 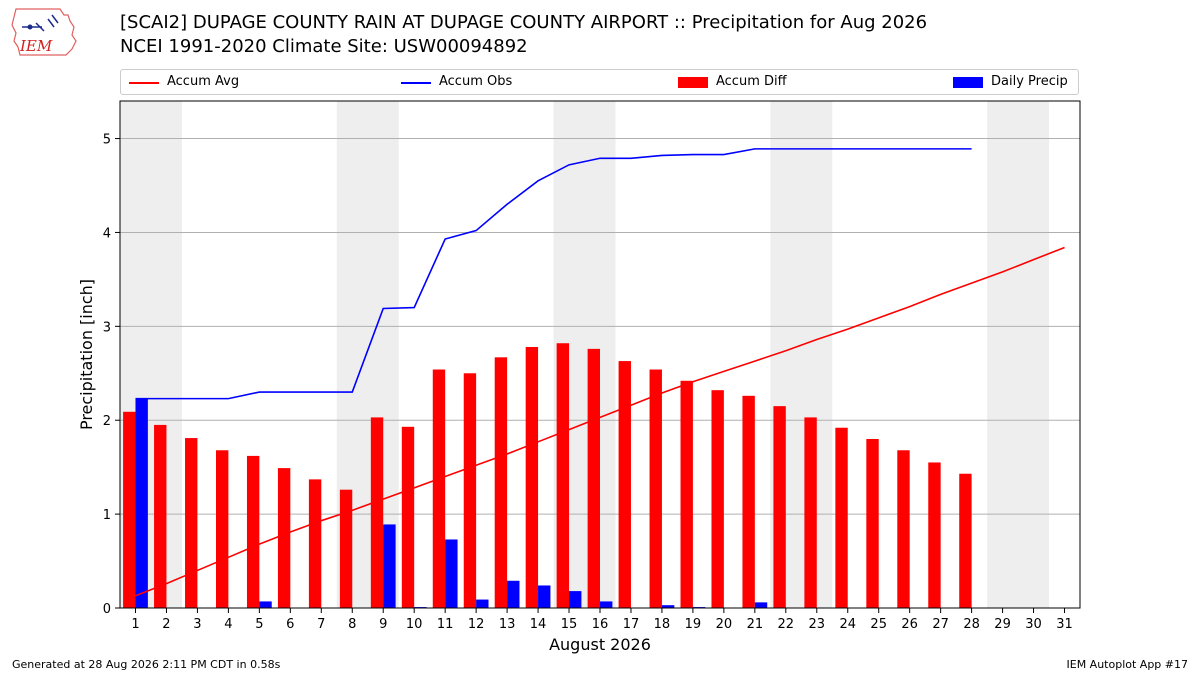 I want to click on y-axis-label: Precipitation [inch], so click(x=86, y=354).